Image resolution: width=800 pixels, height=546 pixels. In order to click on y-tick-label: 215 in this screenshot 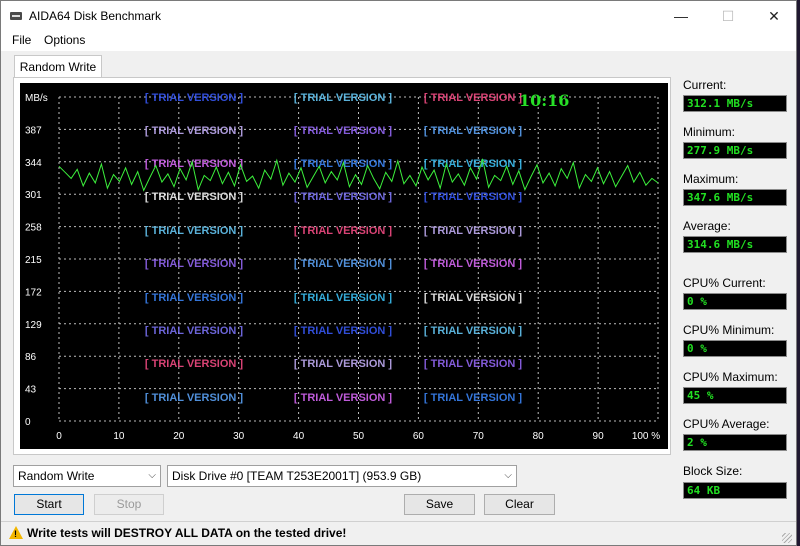, I will do `click(33, 260)`.